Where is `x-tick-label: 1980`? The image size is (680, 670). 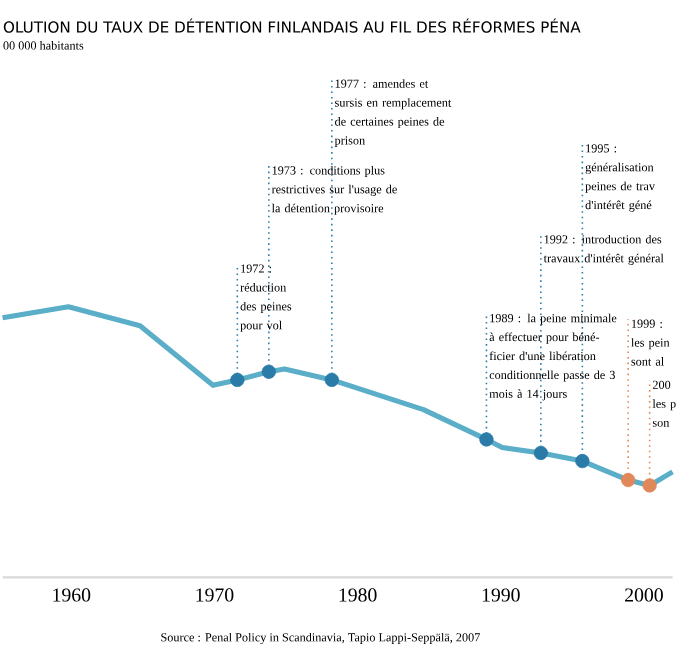 x-tick-label: 1980 is located at coordinates (358, 595).